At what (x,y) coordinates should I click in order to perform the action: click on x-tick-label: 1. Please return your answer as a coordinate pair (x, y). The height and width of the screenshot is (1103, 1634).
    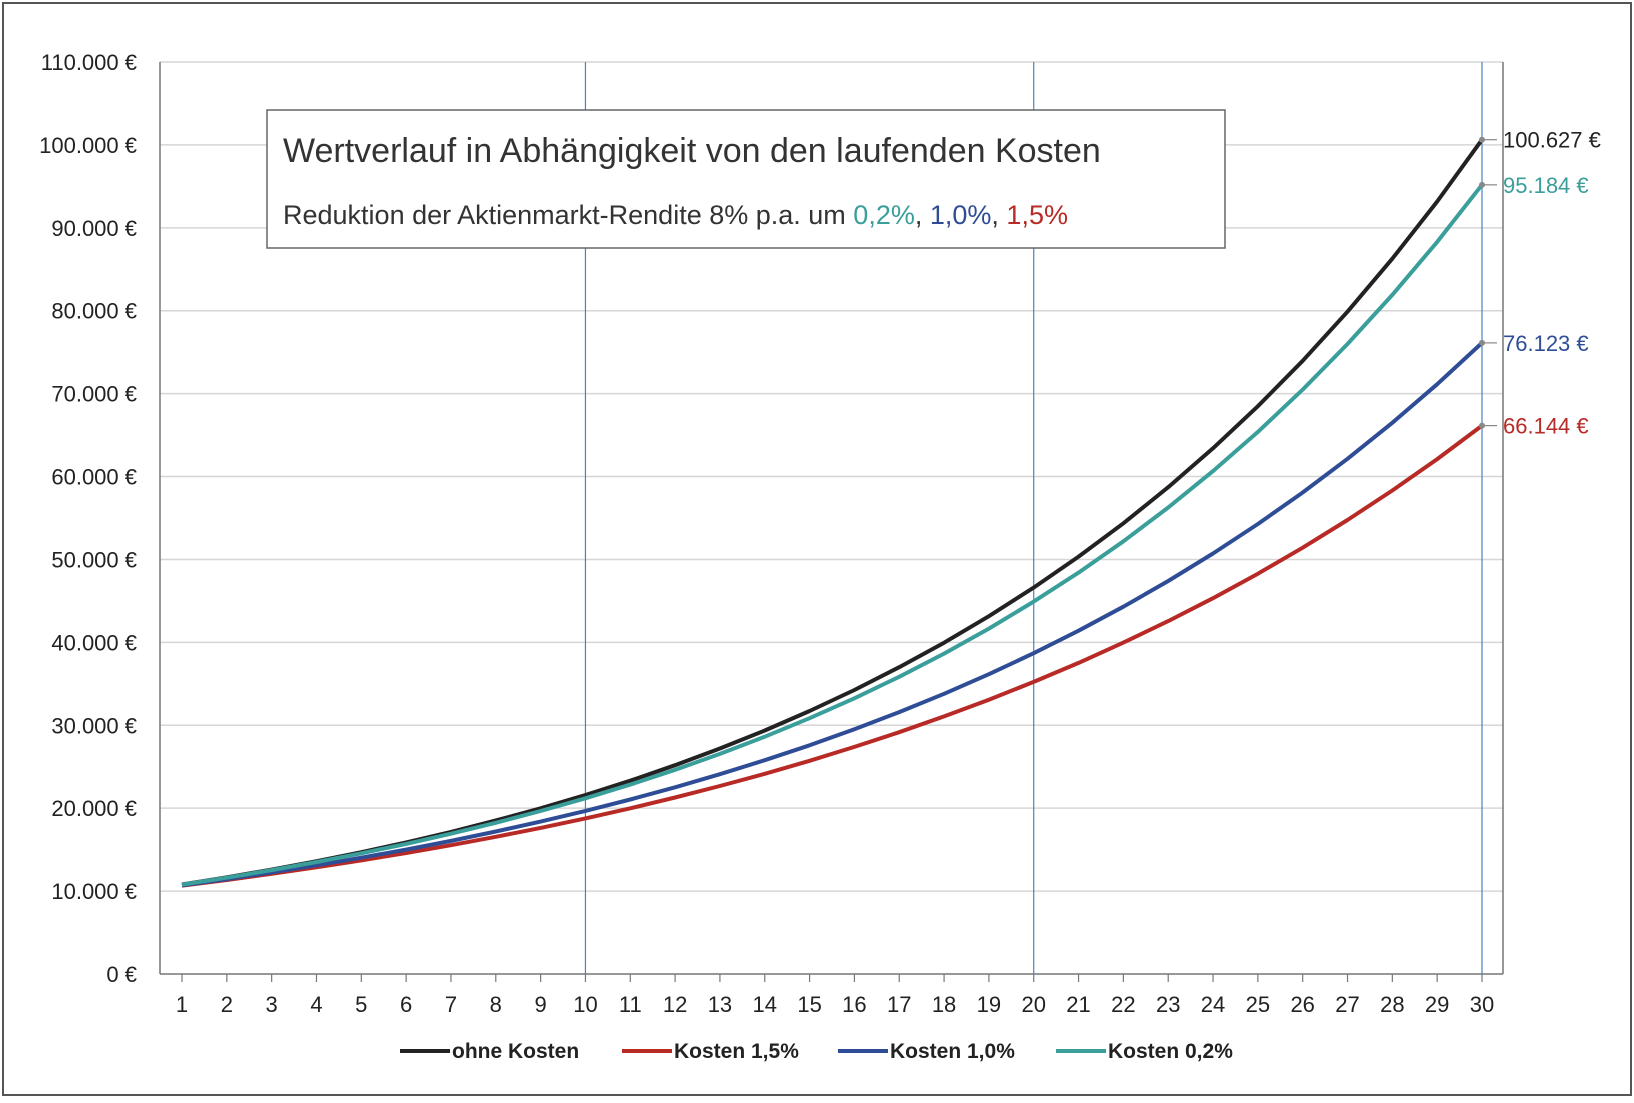
    Looking at the image, I should click on (182, 1004).